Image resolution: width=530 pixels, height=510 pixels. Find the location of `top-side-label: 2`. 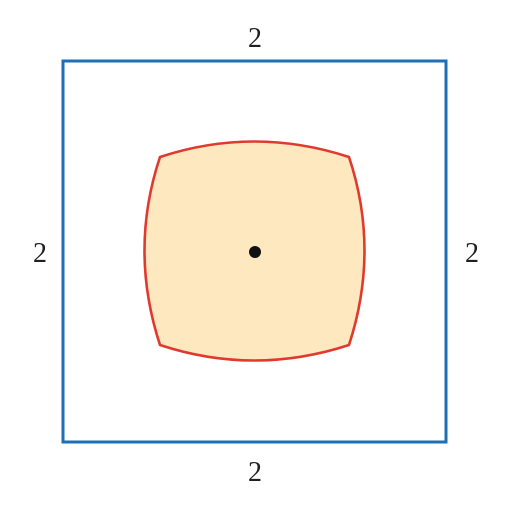

top-side-label: 2 is located at coordinates (255, 38).